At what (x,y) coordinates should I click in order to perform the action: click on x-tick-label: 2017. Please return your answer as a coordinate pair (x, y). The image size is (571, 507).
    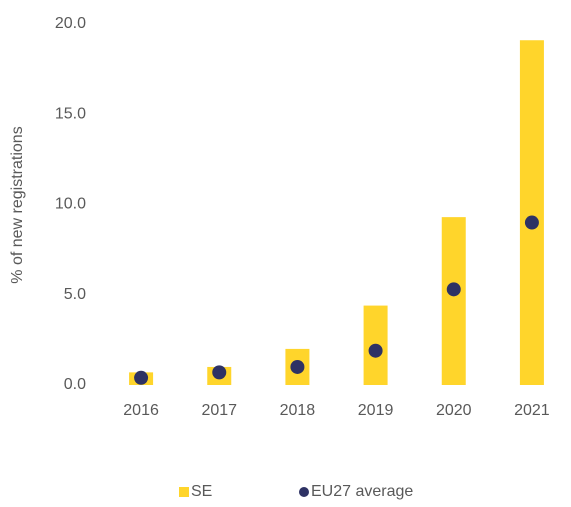
    Looking at the image, I should click on (219, 410).